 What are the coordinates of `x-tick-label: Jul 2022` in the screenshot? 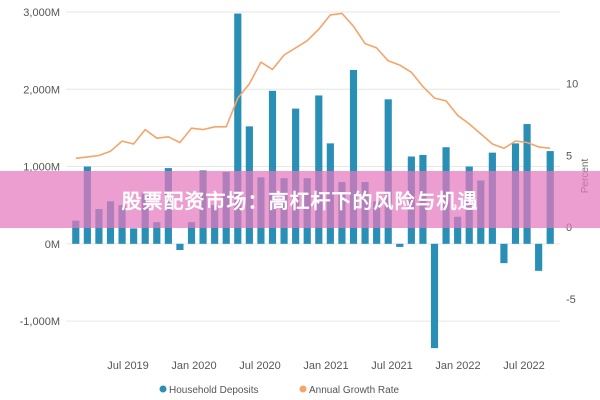 It's located at (524, 366).